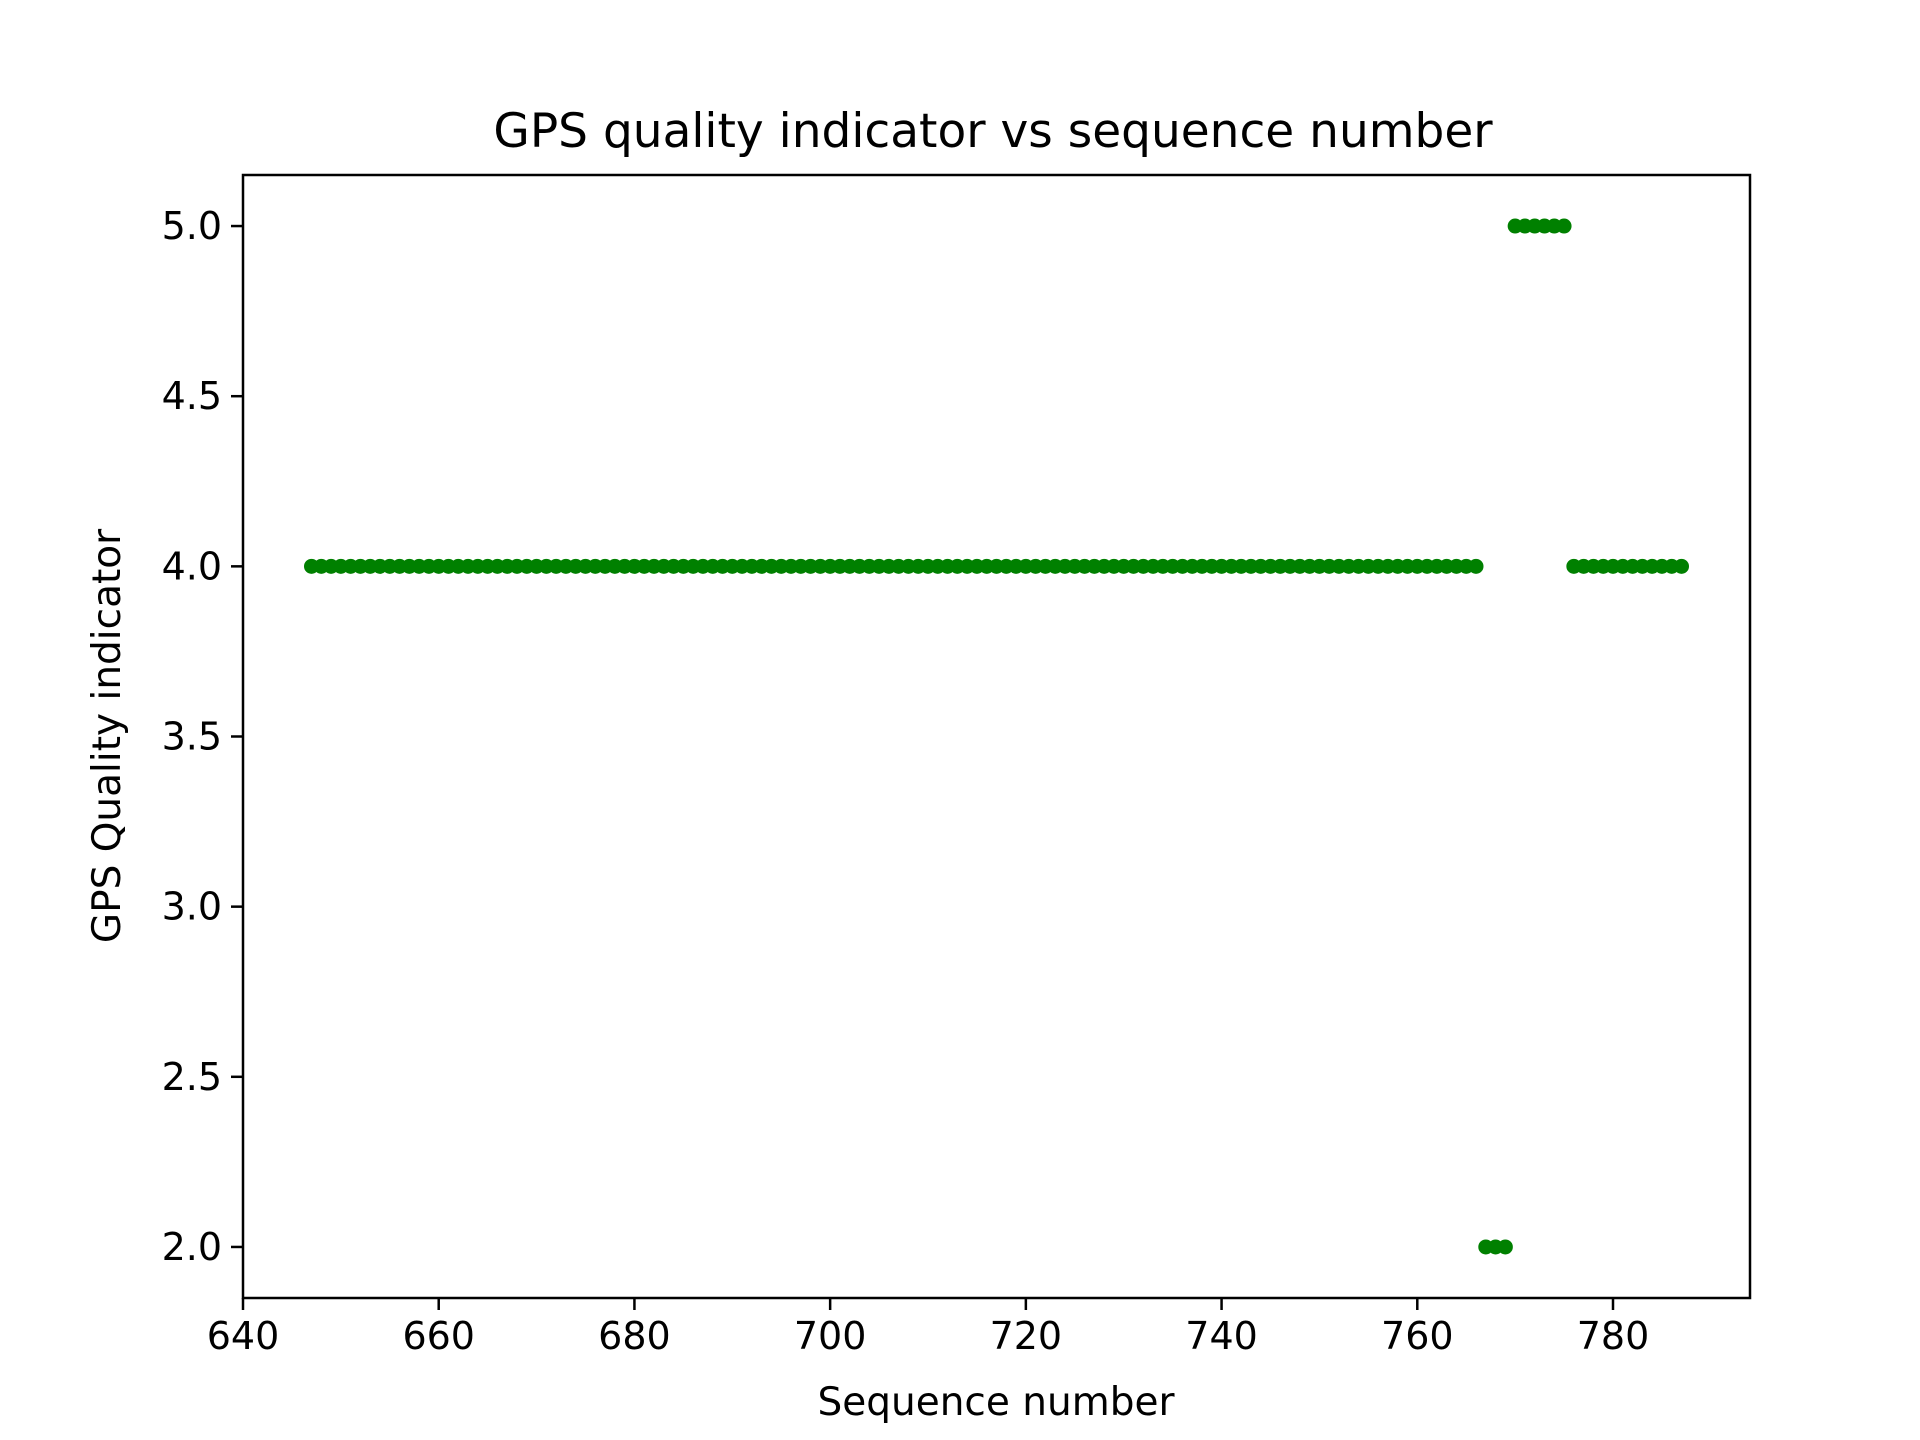 The image size is (1920, 1440). I want to click on x-tick-label: 700, so click(830, 1336).